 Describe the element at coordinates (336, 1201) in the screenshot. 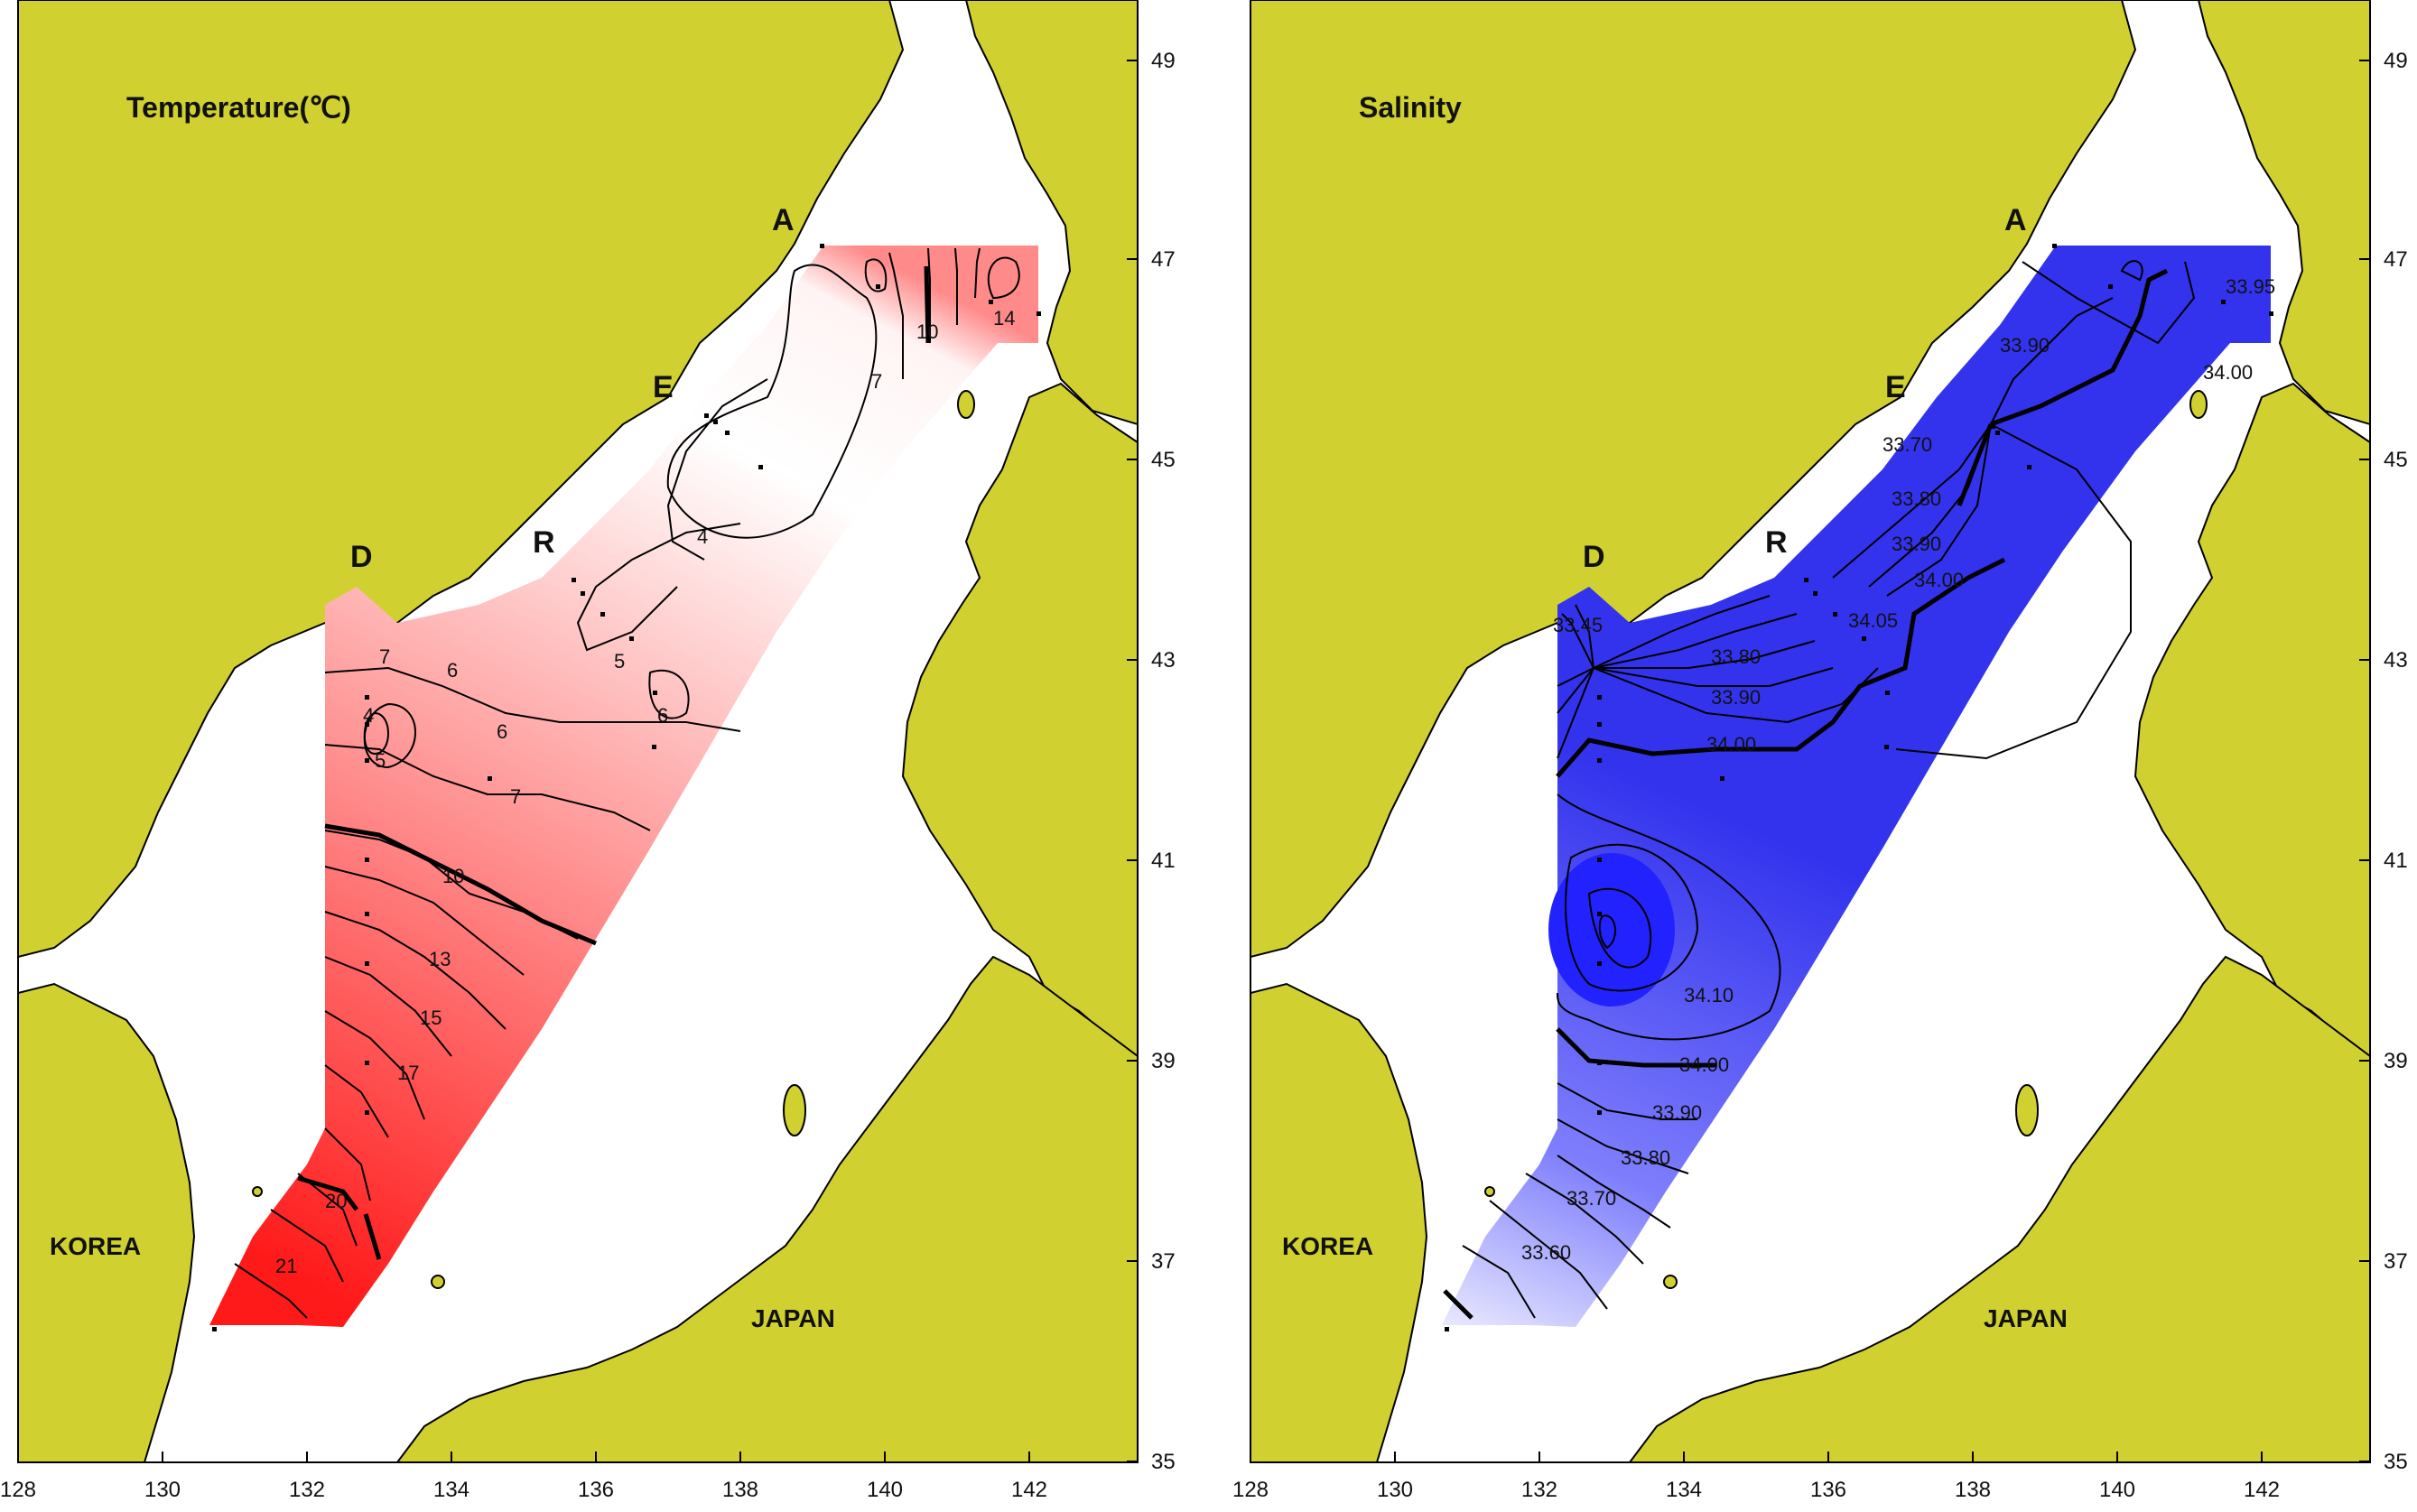

I see `contour-label: 20` at that location.